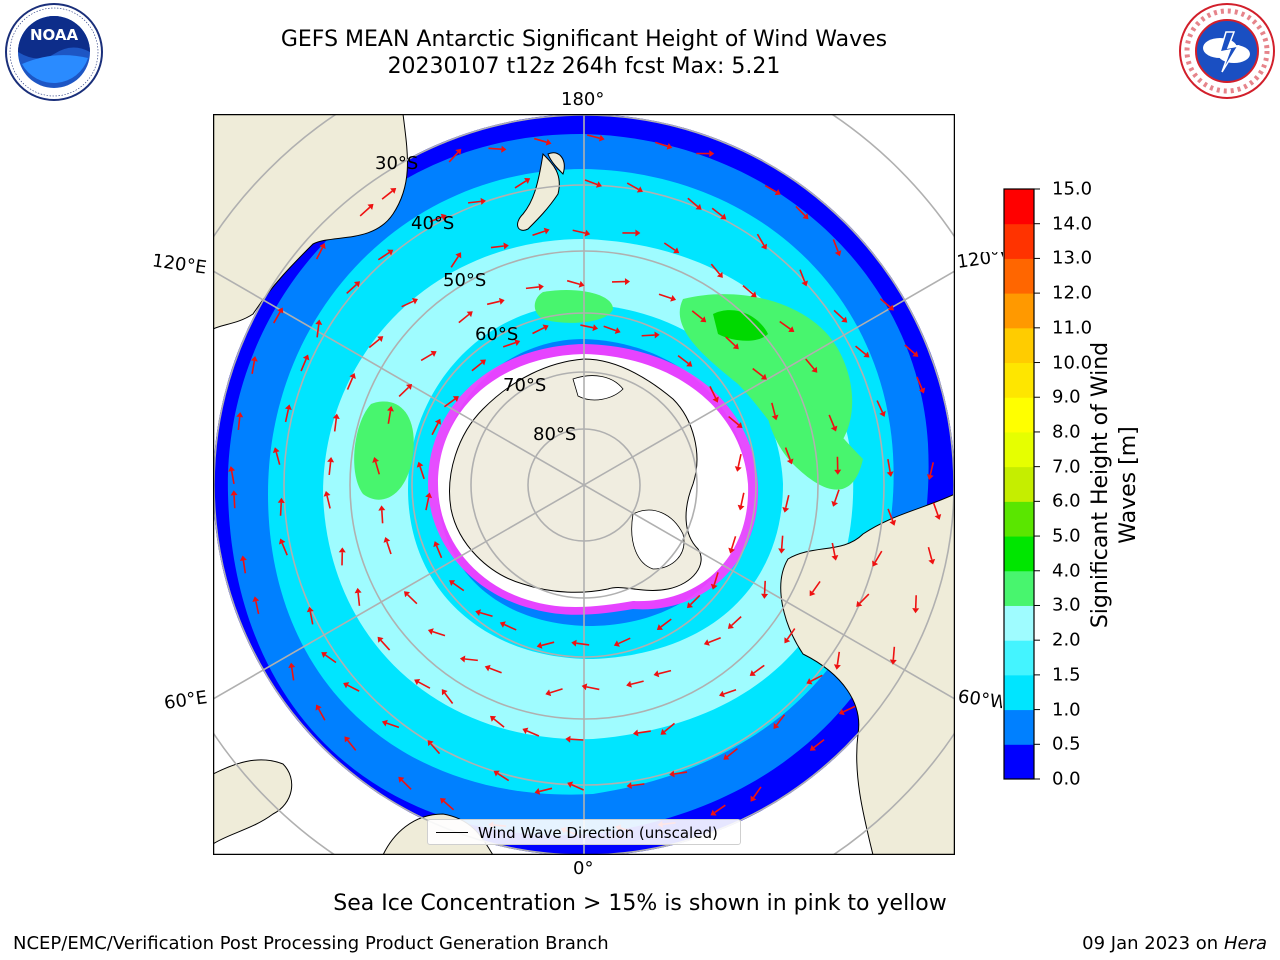  What do you see at coordinates (1066, 640) in the screenshot?
I see `colorbar-tick-label: 2.0` at bounding box center [1066, 640].